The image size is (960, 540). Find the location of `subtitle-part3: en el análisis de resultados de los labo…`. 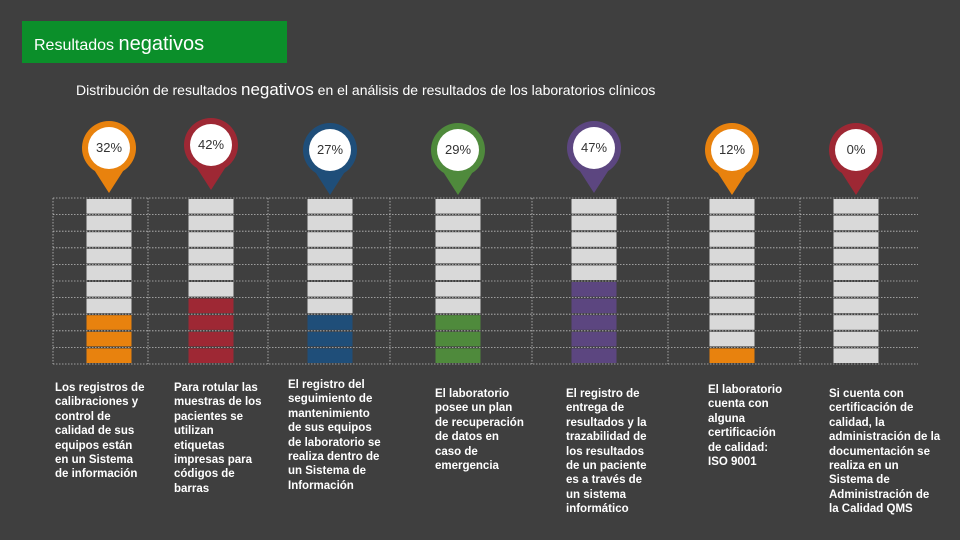

subtitle-part3: en el análisis de resultados de los labo… is located at coordinates (486, 90).